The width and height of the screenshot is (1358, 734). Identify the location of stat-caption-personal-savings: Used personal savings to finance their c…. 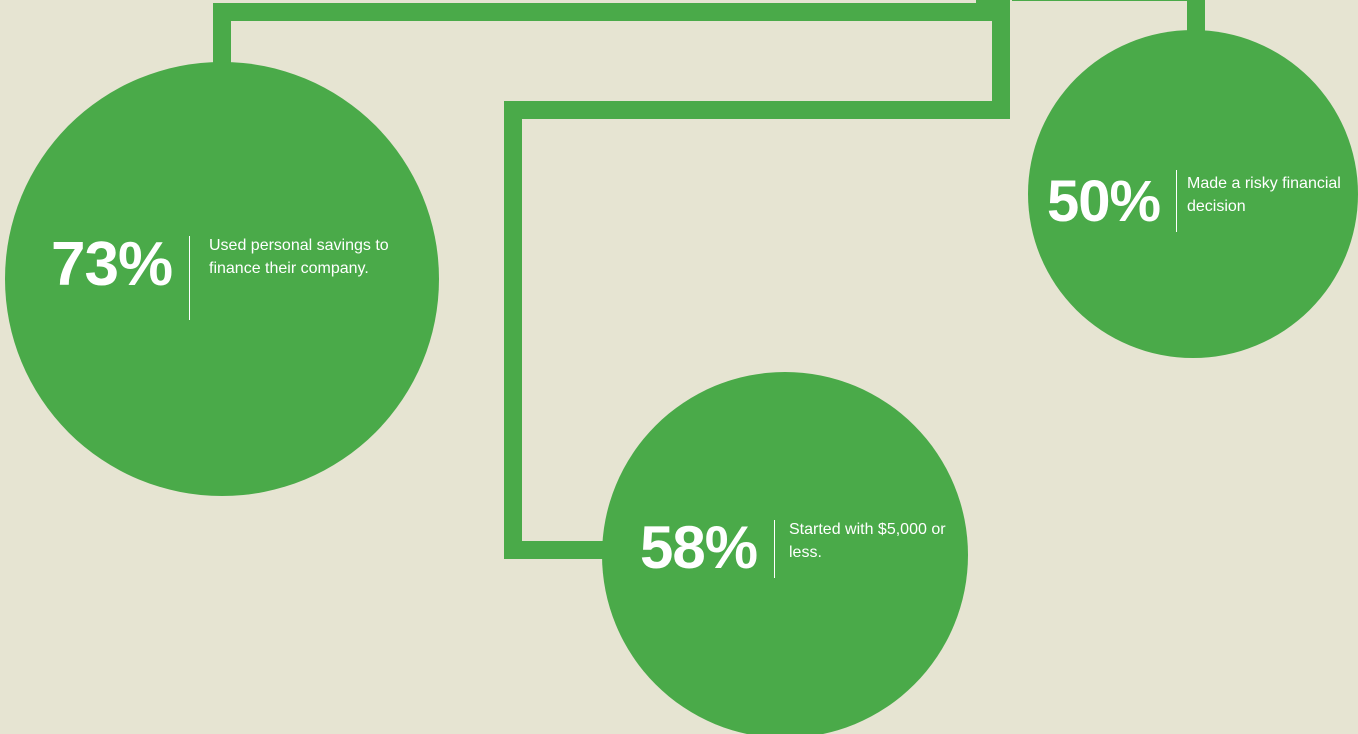
(304, 257).